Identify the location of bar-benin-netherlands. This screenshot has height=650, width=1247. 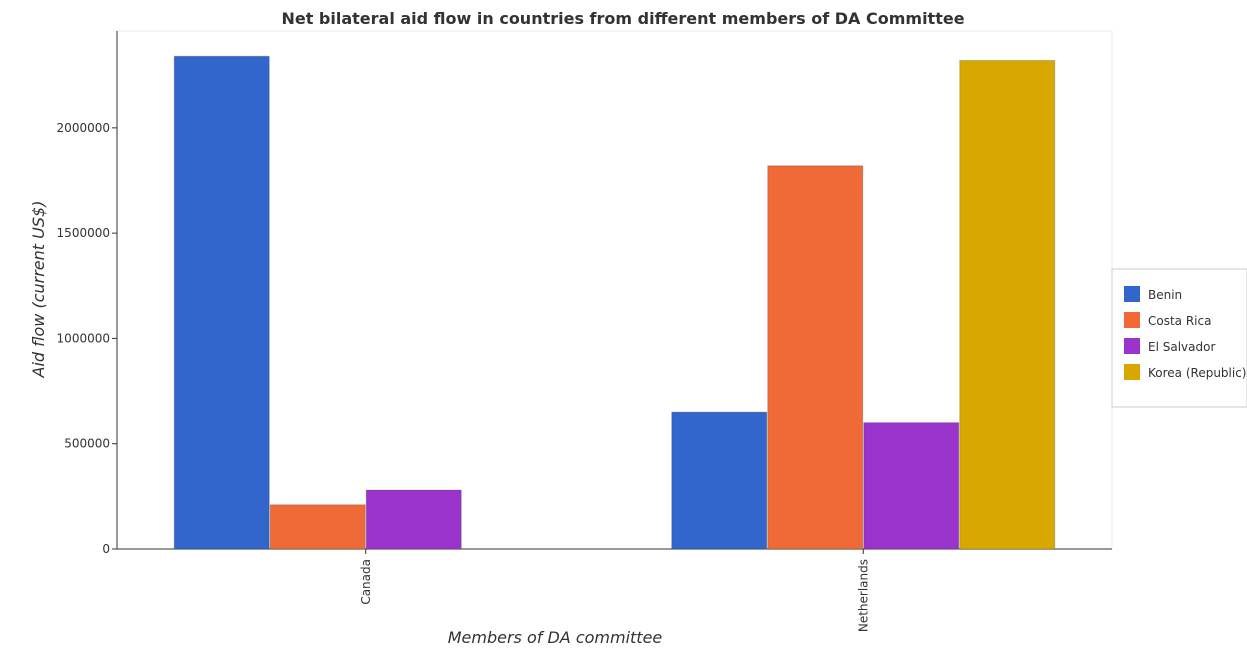
(719, 480).